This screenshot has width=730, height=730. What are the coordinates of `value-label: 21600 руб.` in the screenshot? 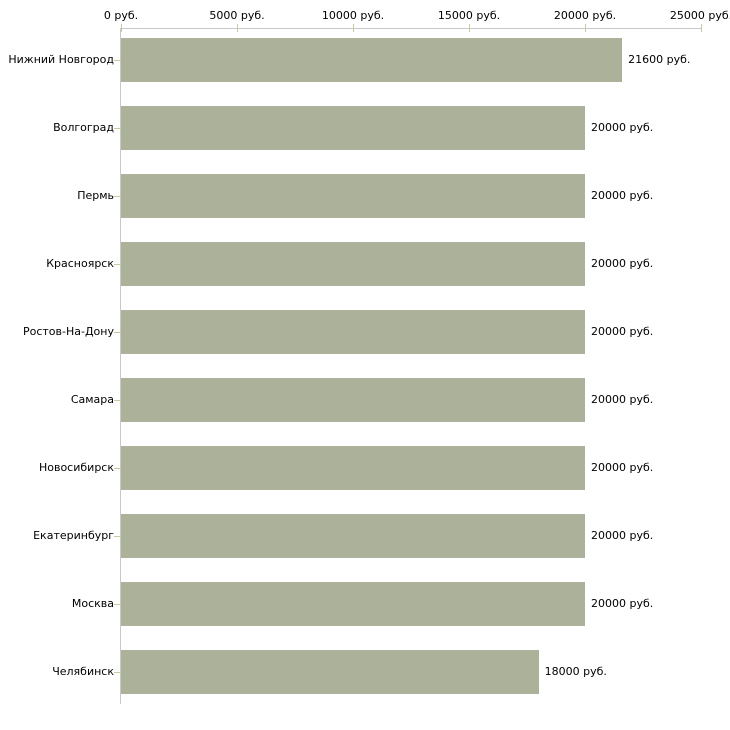 It's located at (659, 59).